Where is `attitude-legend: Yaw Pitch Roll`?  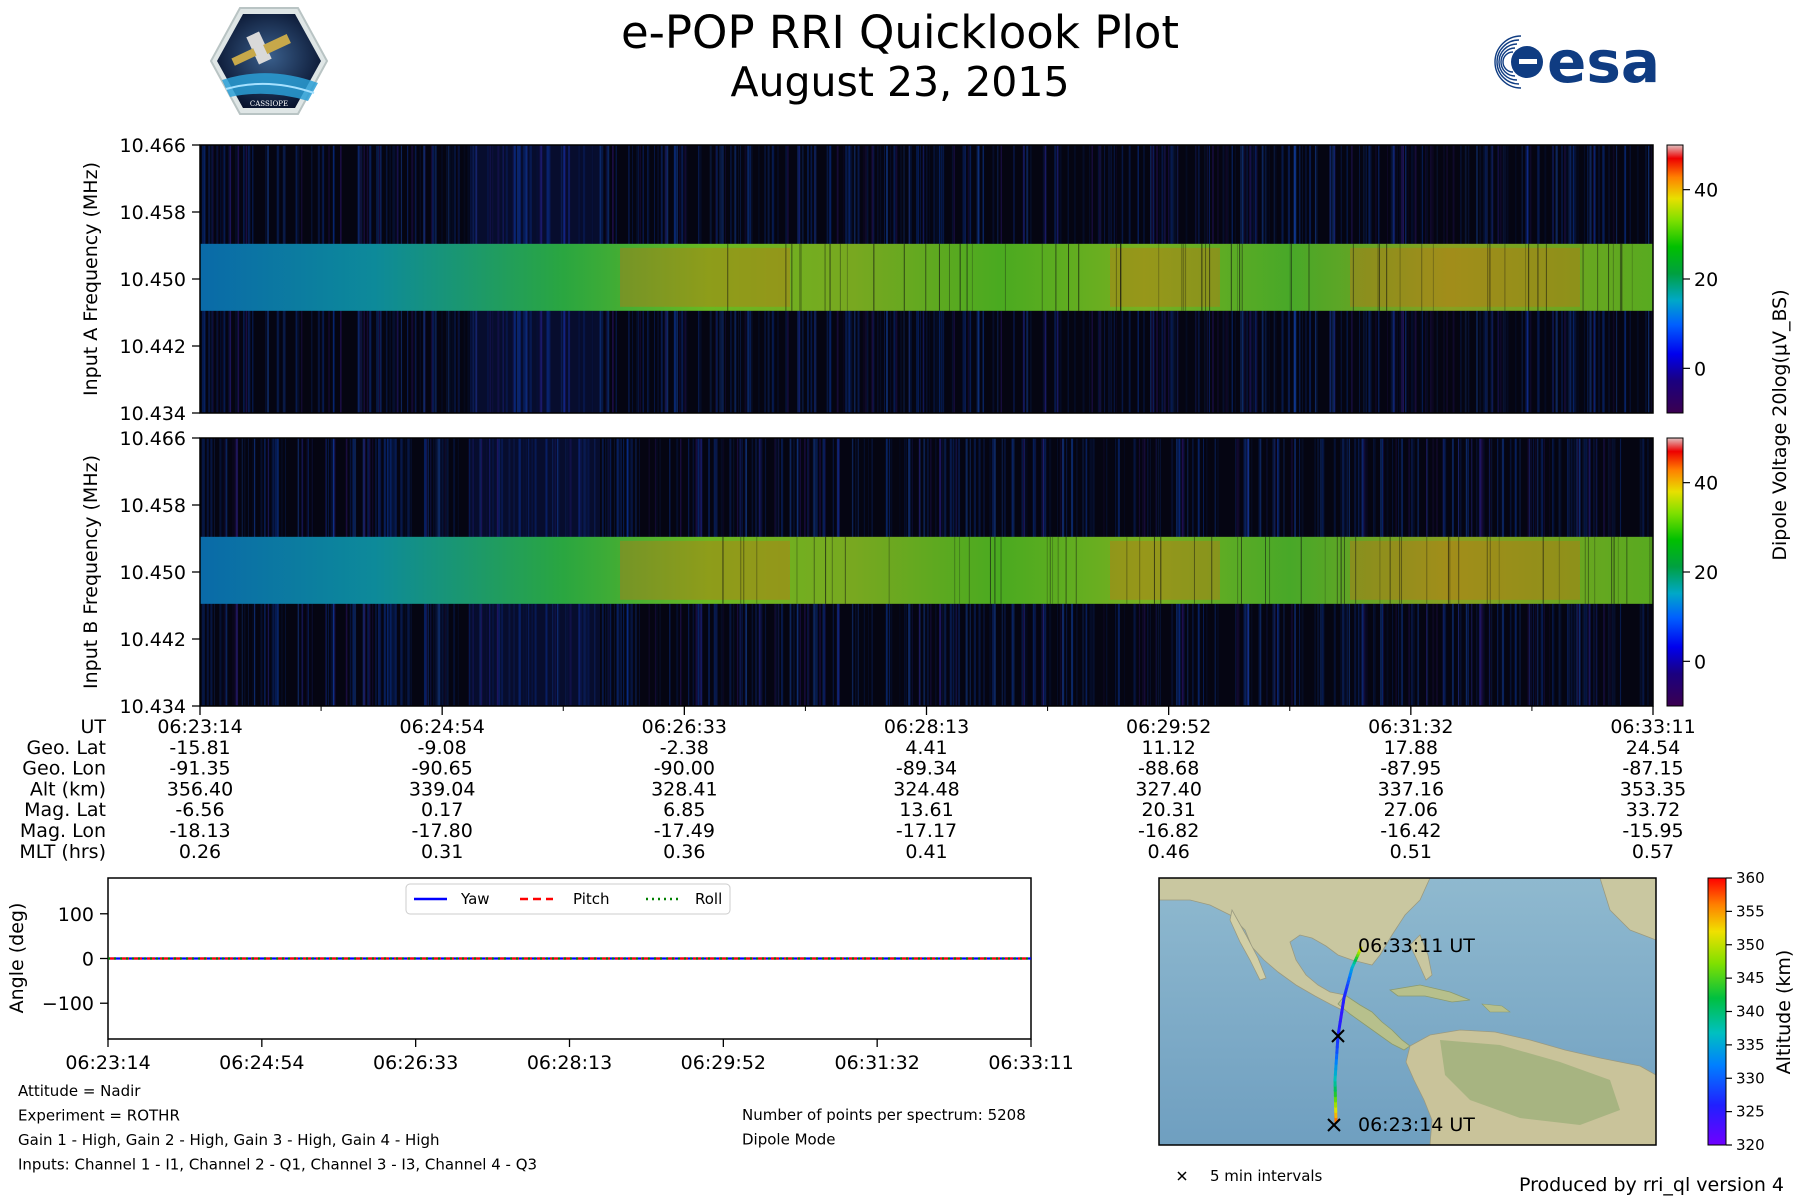 attitude-legend: Yaw Pitch Roll is located at coordinates (568, 899).